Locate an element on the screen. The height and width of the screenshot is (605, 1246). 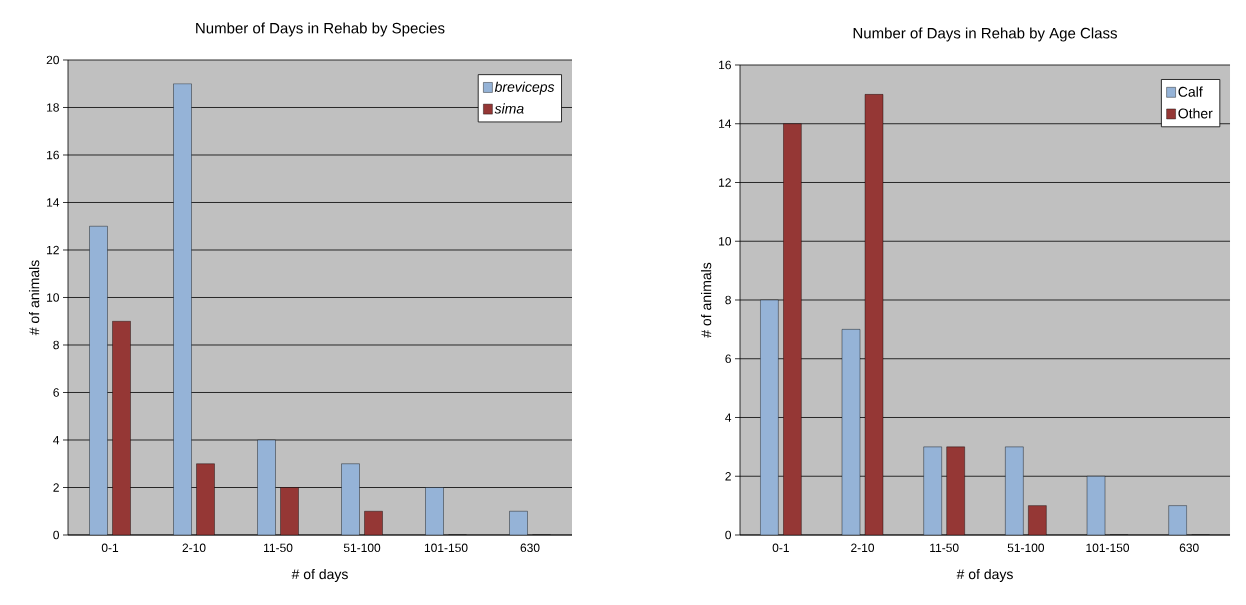
y-tick-label: 20 is located at coordinates (53, 60).